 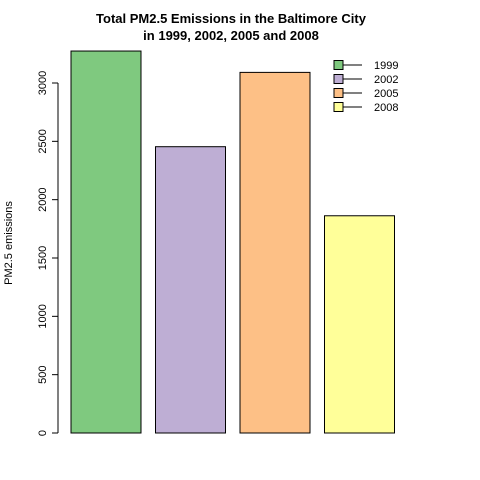 I want to click on y-tick-label: 1500, so click(x=43, y=258).